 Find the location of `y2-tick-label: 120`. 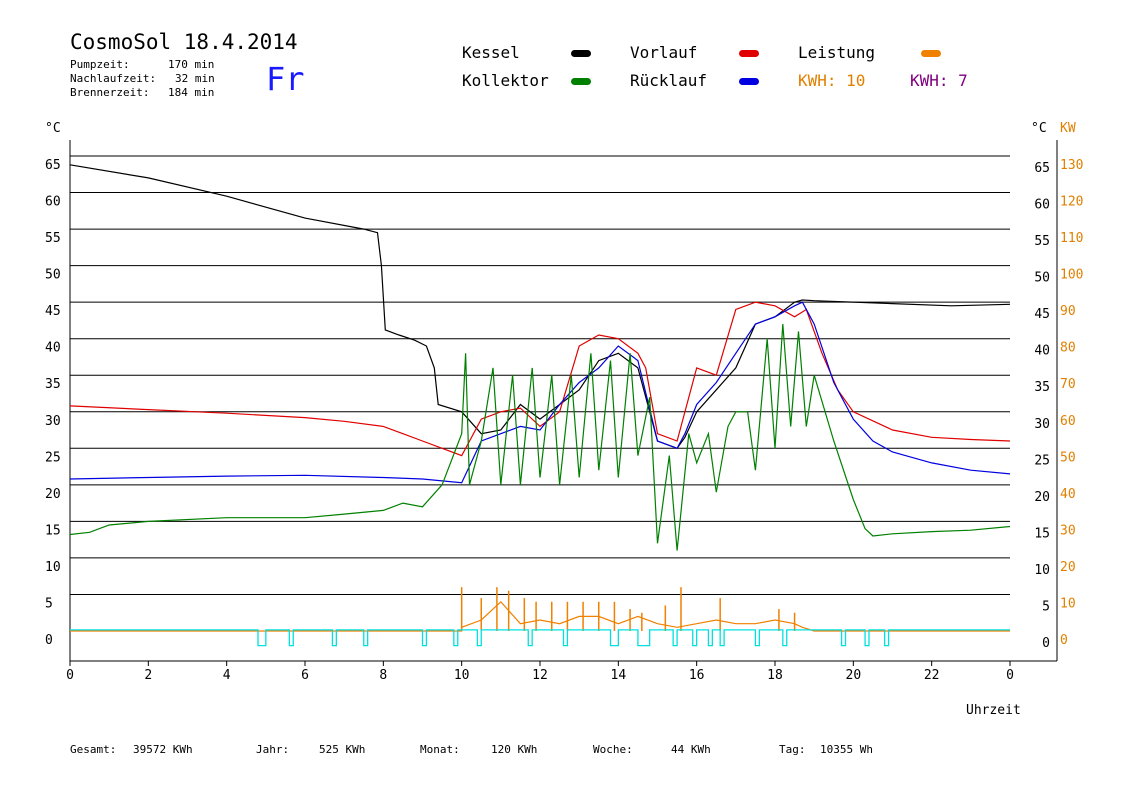

y2-tick-label: 120 is located at coordinates (1071, 202).